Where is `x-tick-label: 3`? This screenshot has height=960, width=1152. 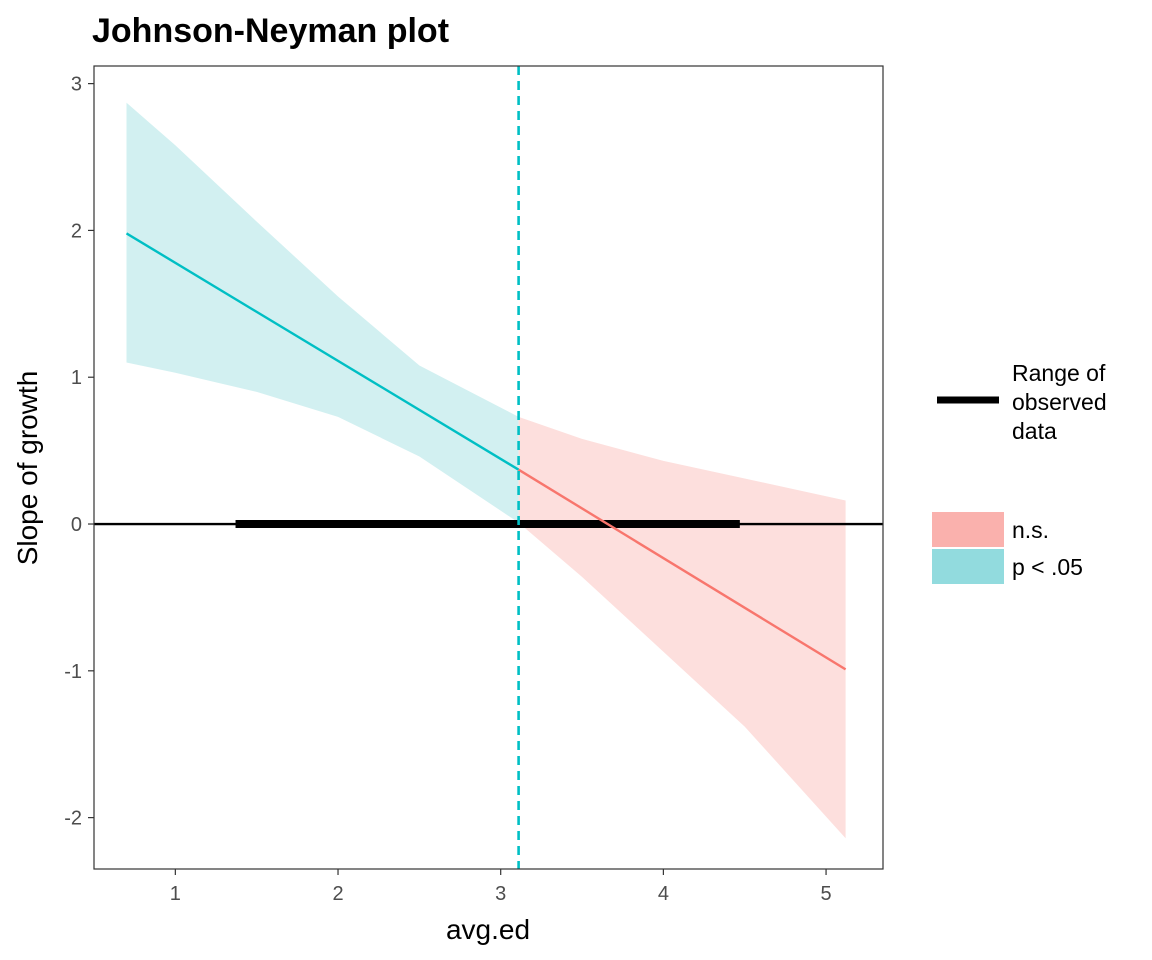 x-tick-label: 3 is located at coordinates (500, 894).